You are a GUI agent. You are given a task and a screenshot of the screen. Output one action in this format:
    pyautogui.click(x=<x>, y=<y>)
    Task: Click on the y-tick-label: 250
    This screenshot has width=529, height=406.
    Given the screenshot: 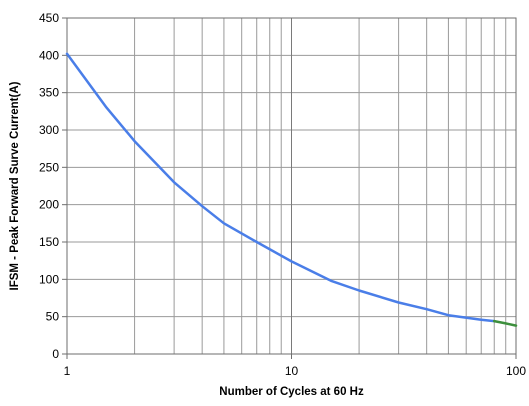 What is the action you would take?
    pyautogui.click(x=49, y=167)
    